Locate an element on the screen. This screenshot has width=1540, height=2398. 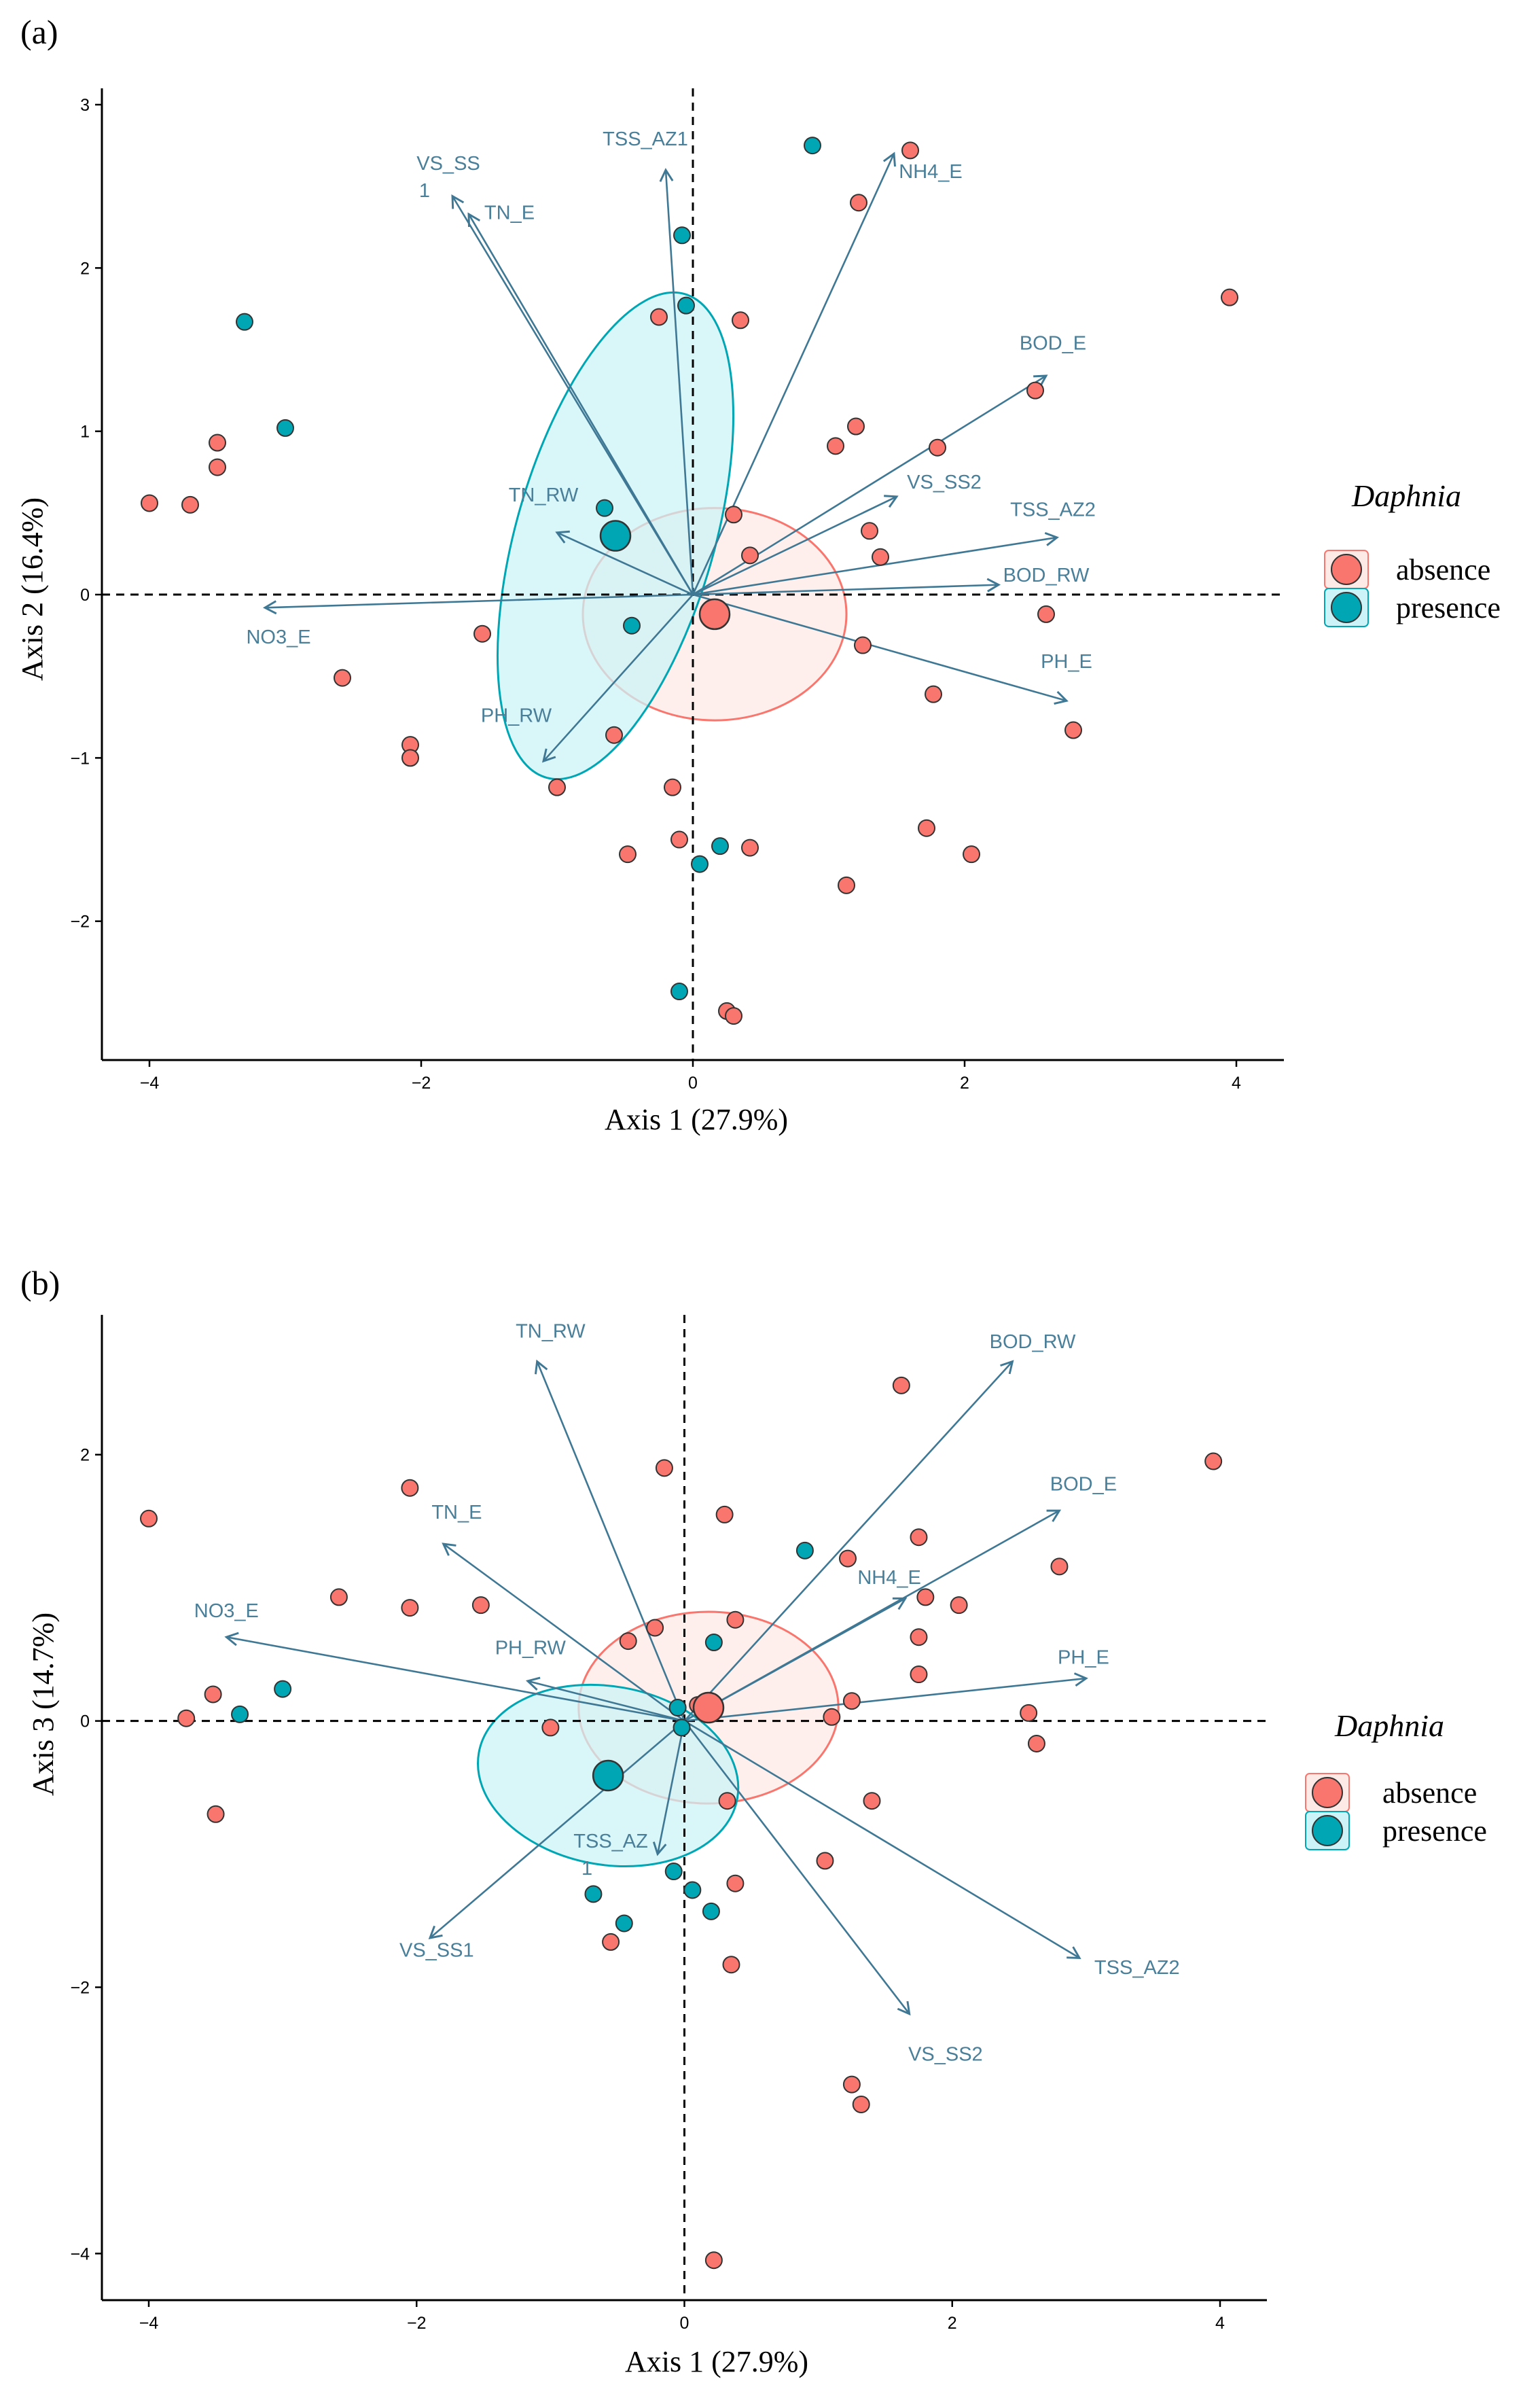
panel-a-vector-label-7-line-0: BOD_RW is located at coordinates (1047, 575).